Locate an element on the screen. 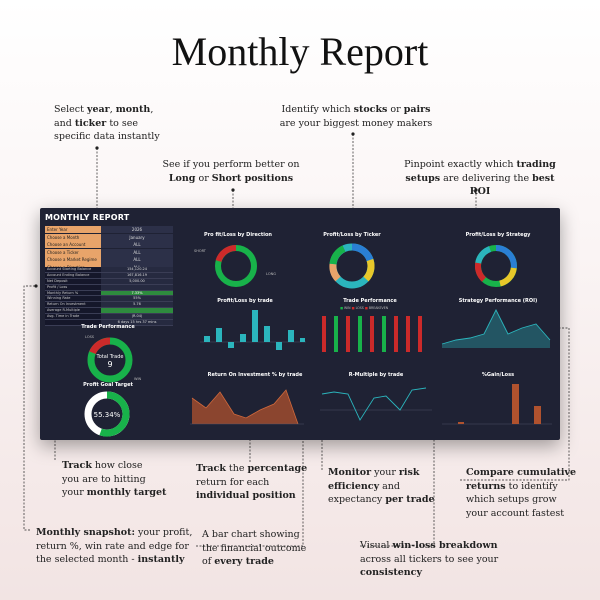 This screenshot has height=600, width=600. roi-by-trade-area-chart is located at coordinates (247, 407).